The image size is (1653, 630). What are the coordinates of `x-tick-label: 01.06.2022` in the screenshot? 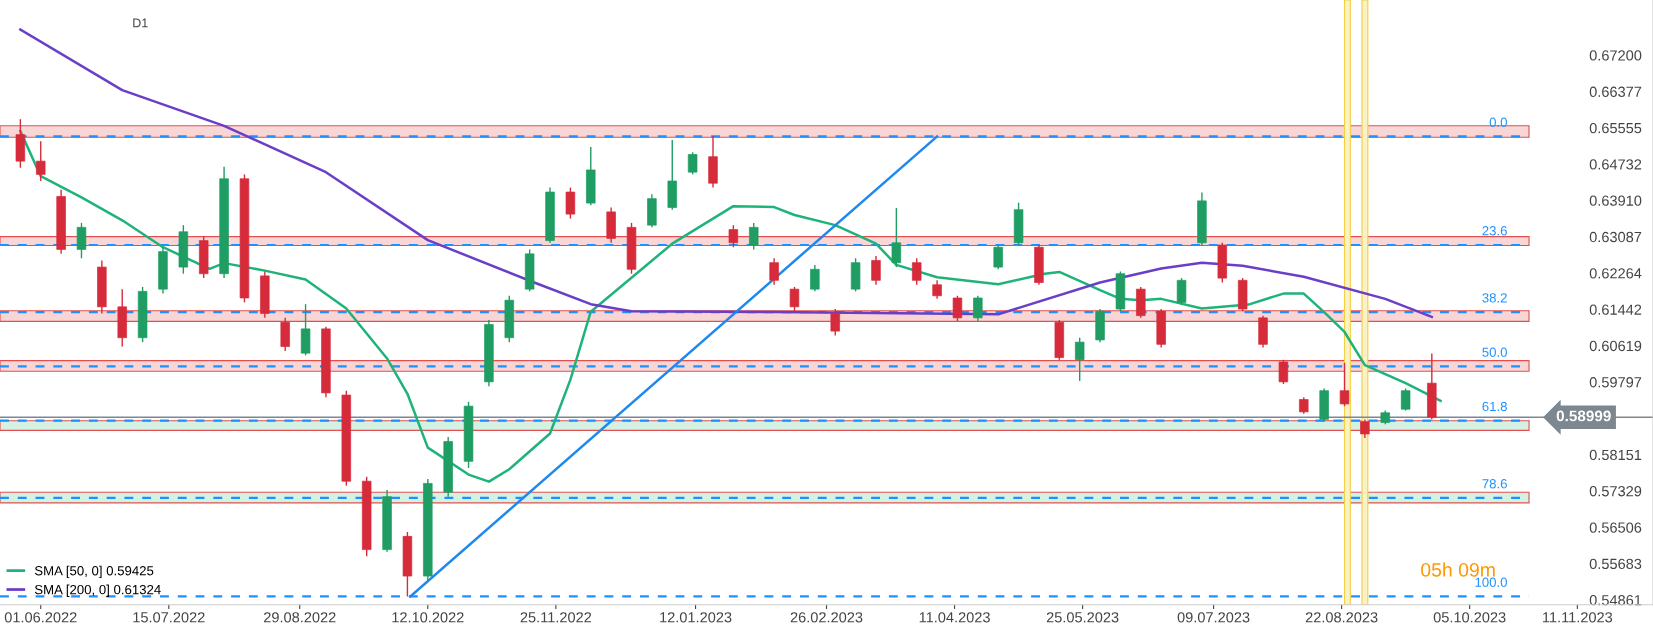 It's located at (40, 617).